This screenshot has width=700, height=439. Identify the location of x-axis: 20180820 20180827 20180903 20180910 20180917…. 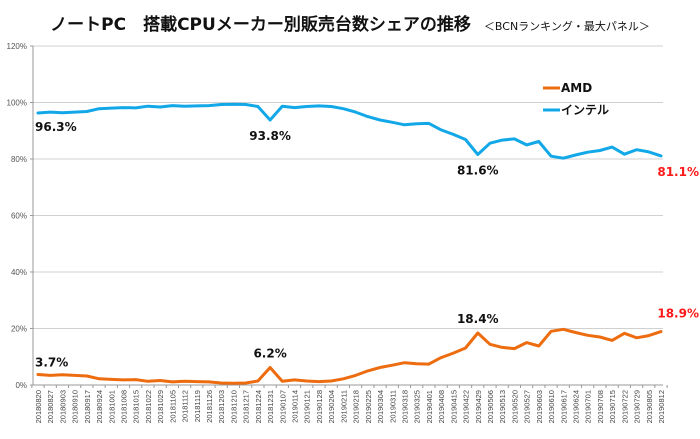
(349, 403).